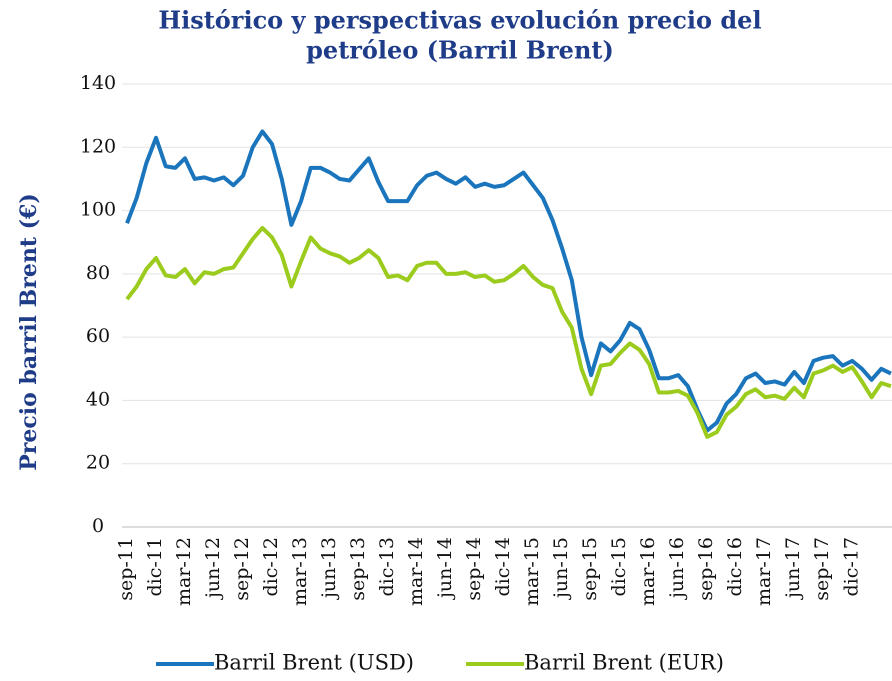  What do you see at coordinates (29, 332) in the screenshot?
I see `y-axis-label: Precio barril Brent (€)` at bounding box center [29, 332].